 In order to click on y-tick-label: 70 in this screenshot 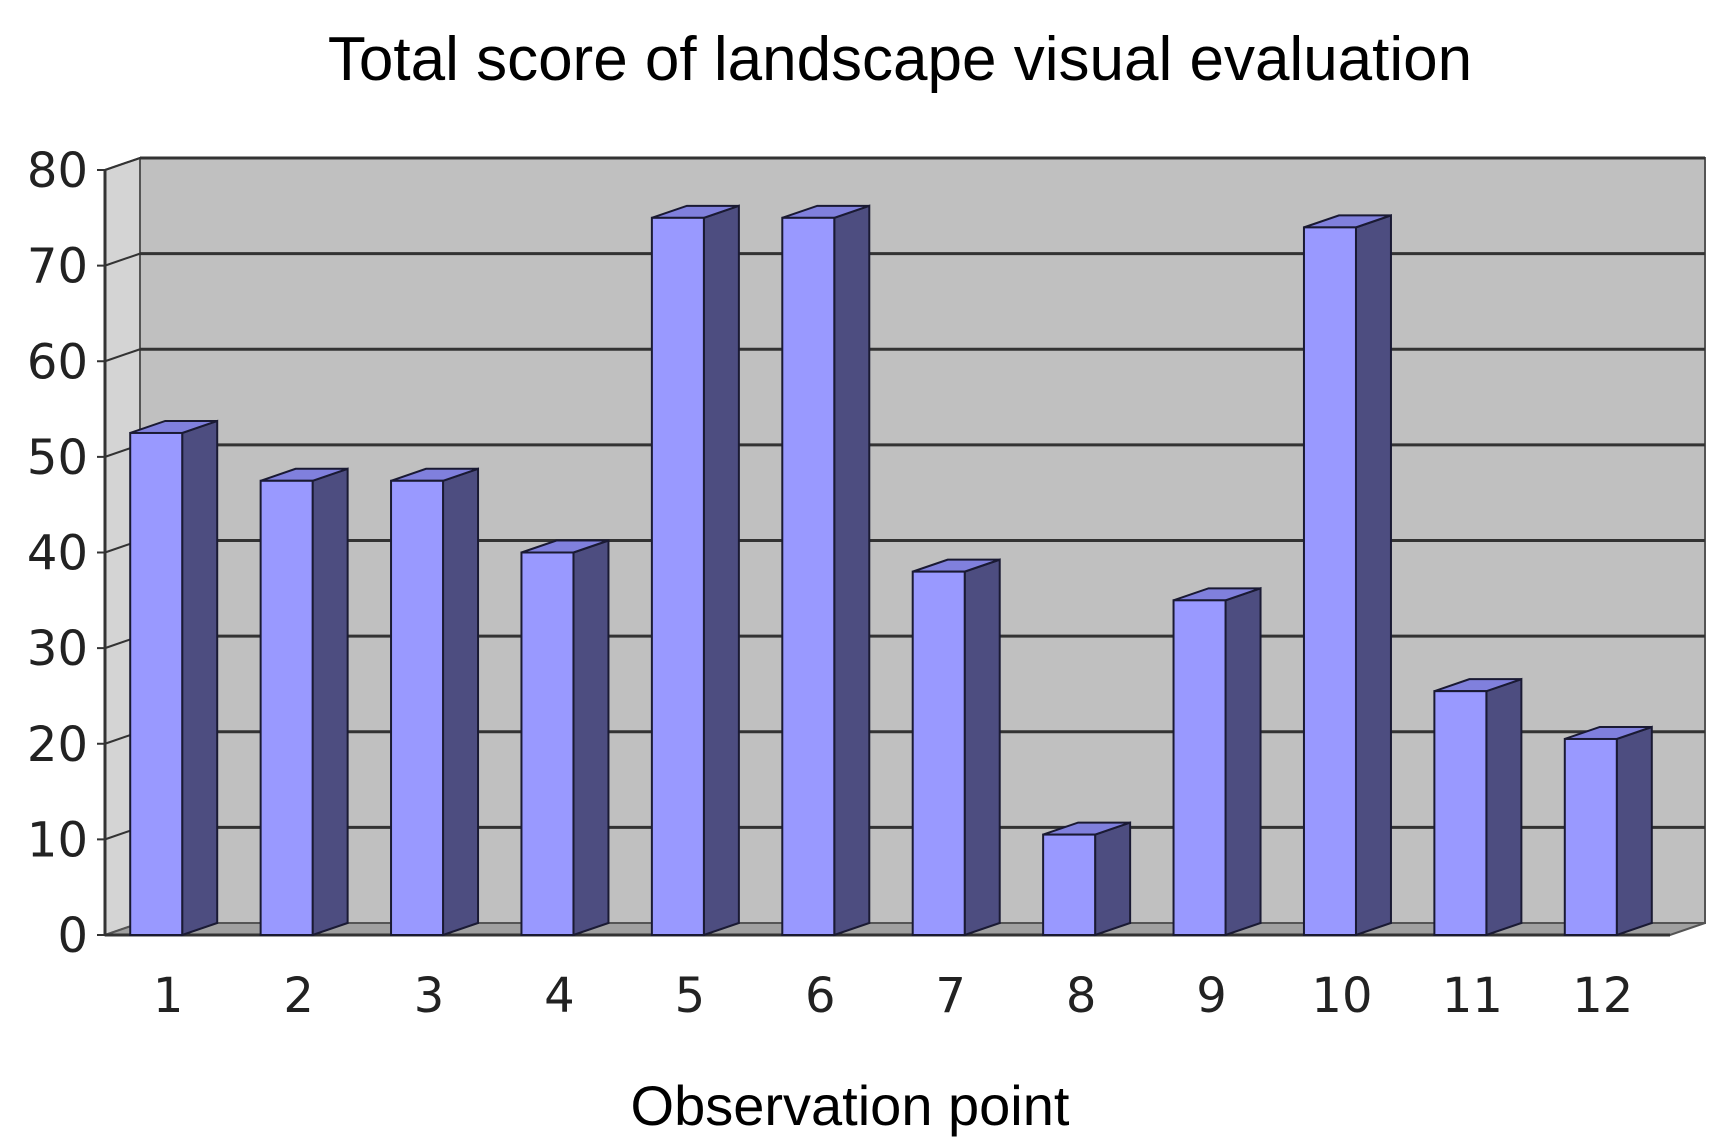, I will do `click(57, 267)`.